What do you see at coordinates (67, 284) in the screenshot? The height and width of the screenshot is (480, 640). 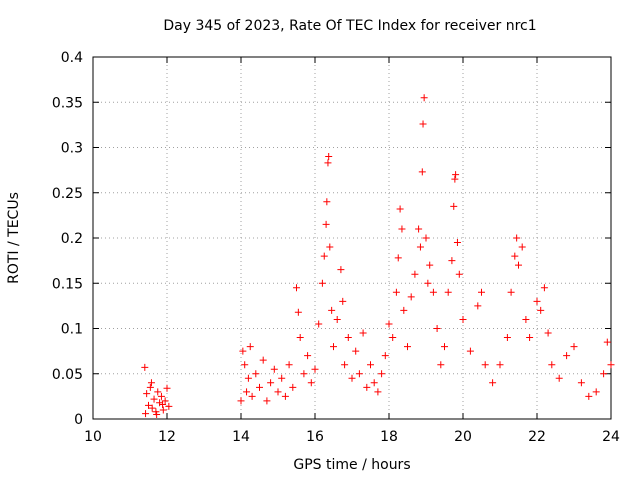 I see `y-tick-label: 0.15` at bounding box center [67, 284].